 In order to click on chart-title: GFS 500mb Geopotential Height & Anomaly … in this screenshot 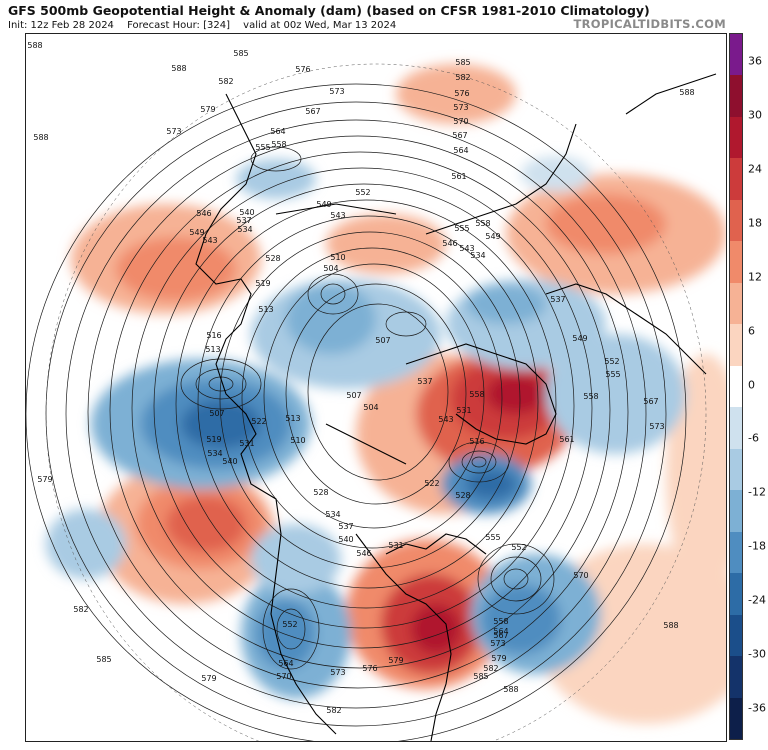, I will do `click(329, 10)`.